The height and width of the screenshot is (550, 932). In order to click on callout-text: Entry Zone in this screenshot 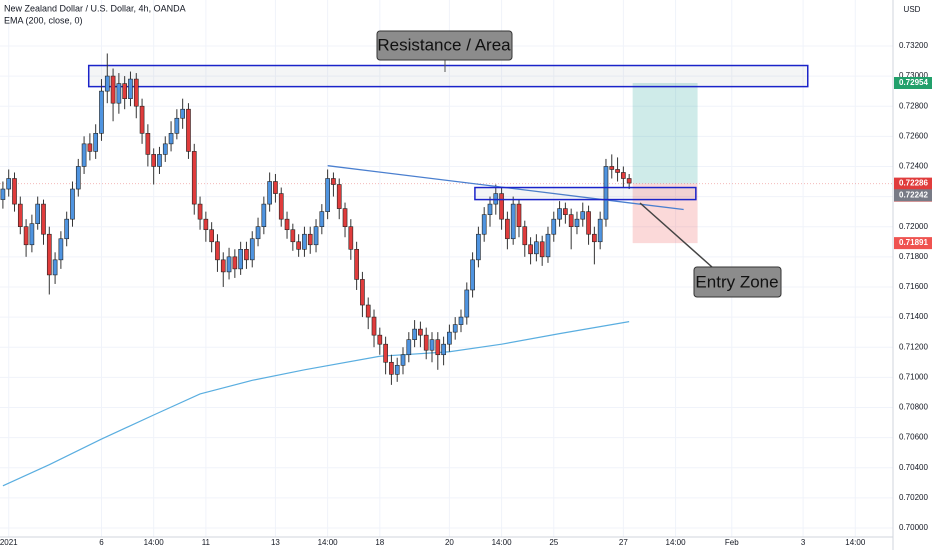, I will do `click(736, 281)`.